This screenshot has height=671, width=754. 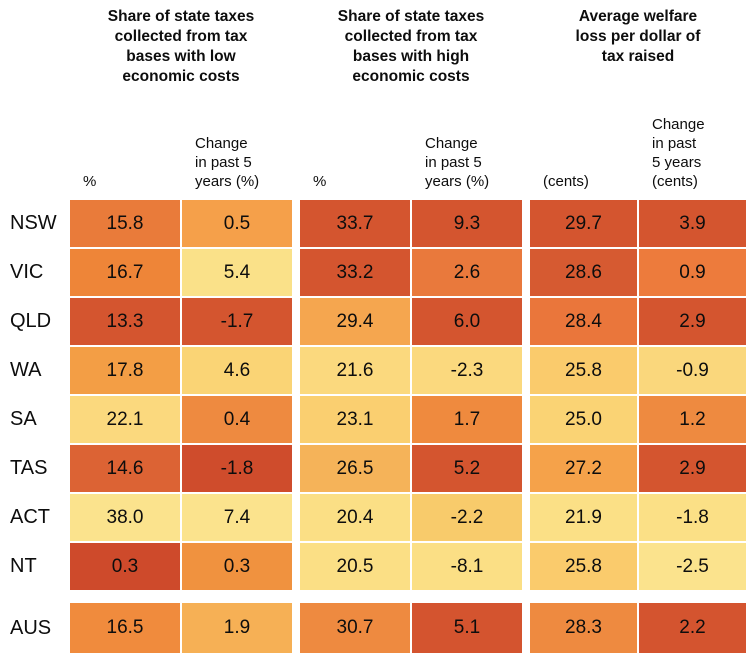 I want to click on sub-column-header-line: in past, so click(x=674, y=143).